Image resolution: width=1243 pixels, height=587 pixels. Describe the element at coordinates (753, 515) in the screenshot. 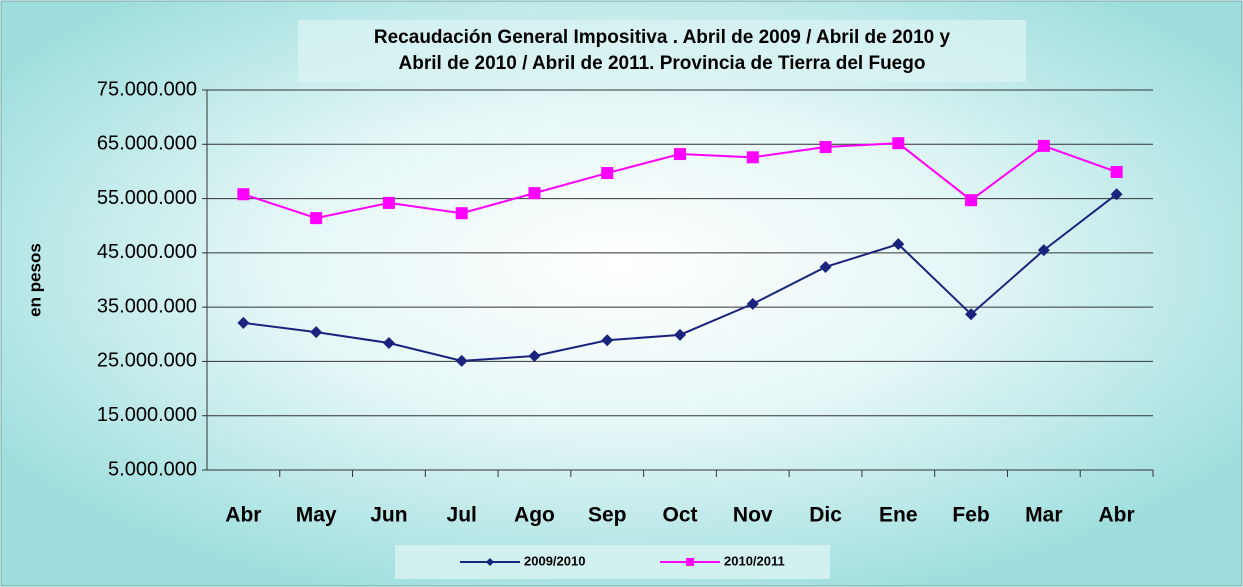

I see `x-tick-label: Nov` at that location.